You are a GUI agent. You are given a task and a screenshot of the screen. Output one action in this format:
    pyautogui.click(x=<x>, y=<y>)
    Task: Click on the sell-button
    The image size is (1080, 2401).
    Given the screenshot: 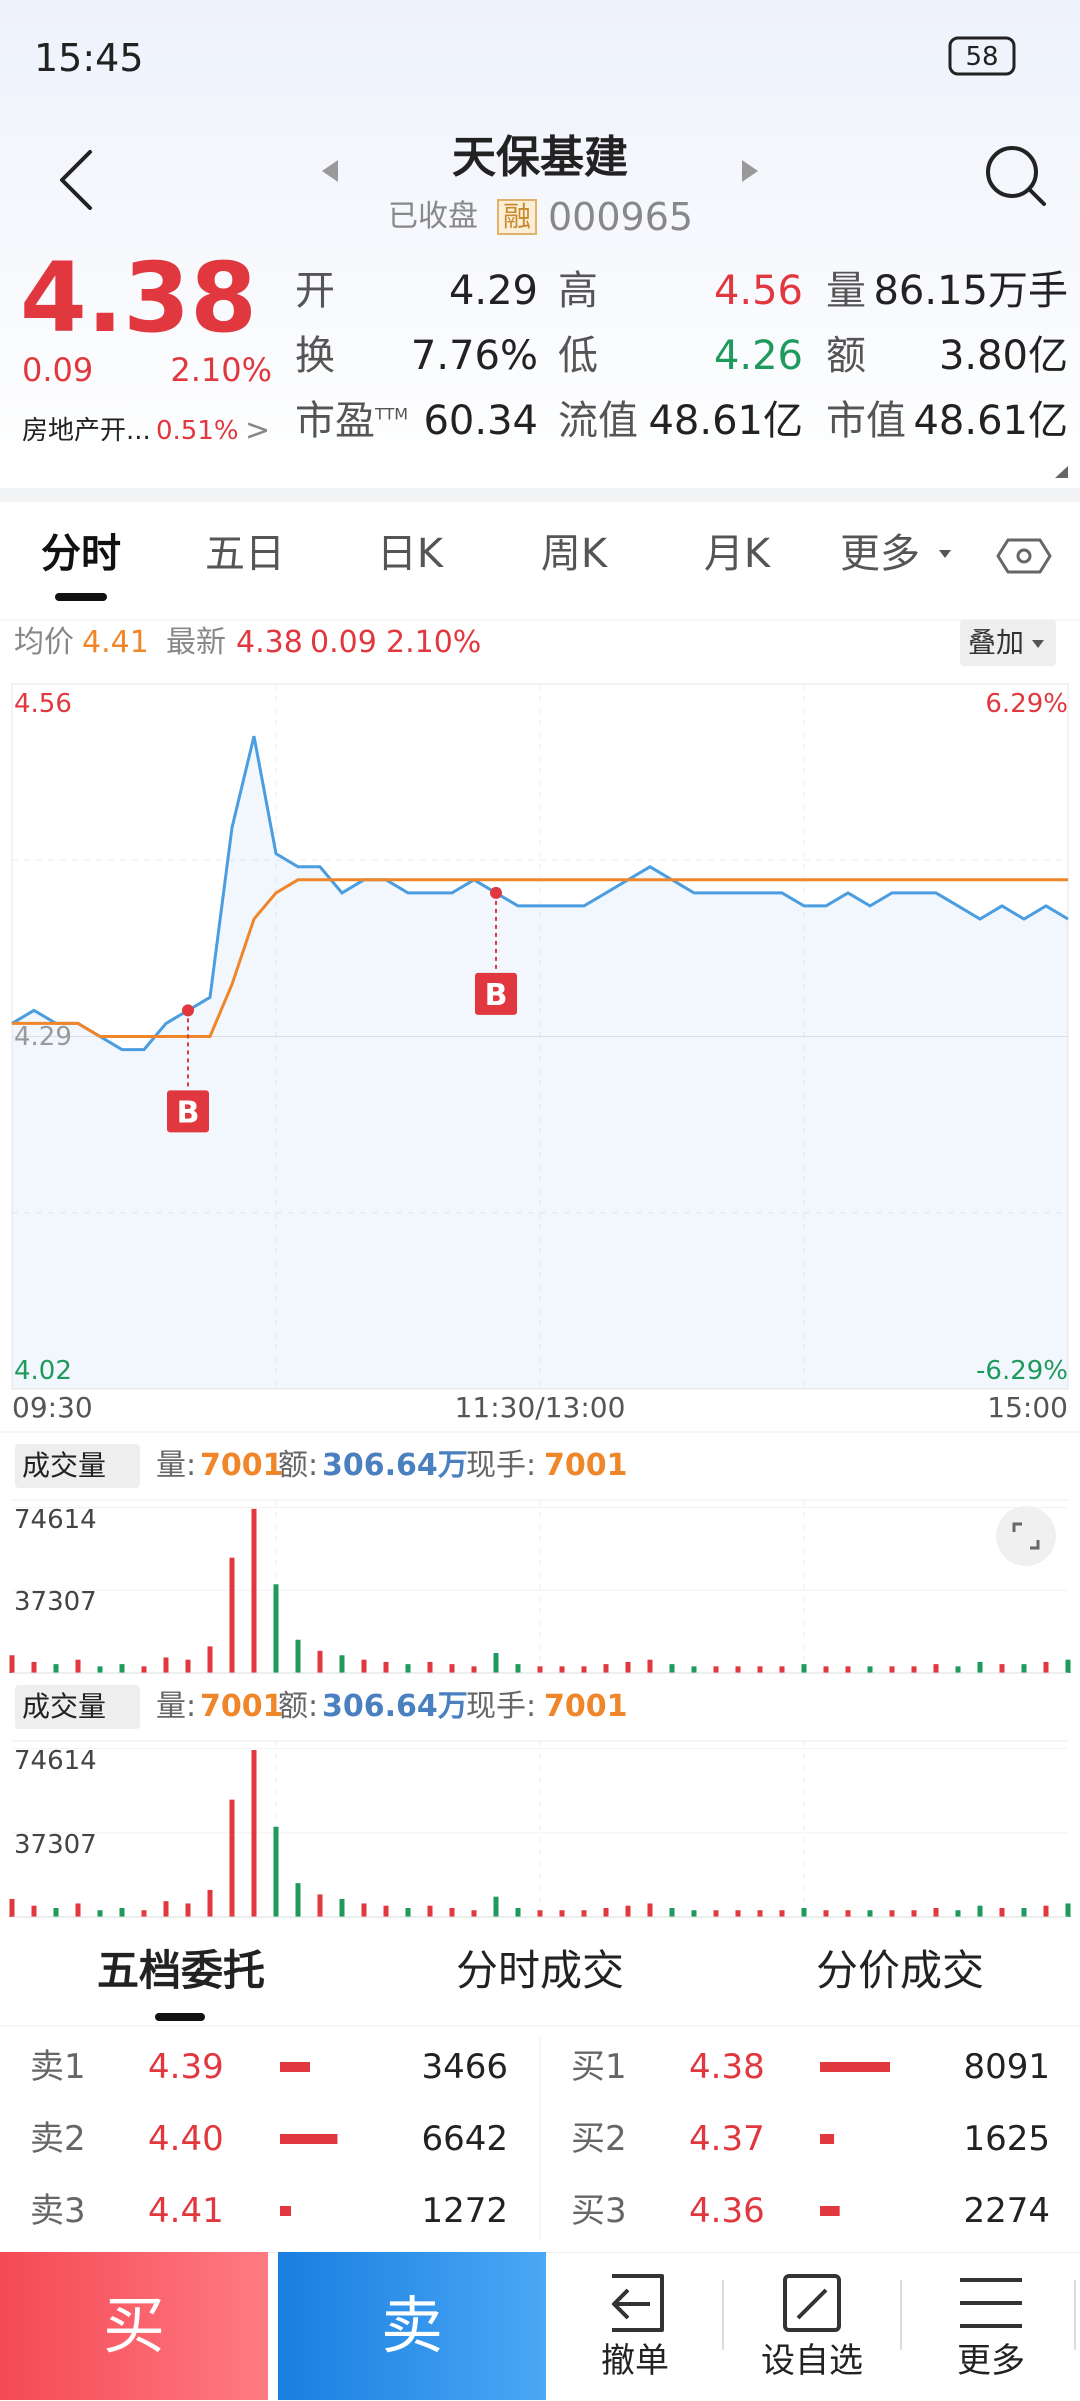 What is the action you would take?
    pyautogui.click(x=412, y=2326)
    